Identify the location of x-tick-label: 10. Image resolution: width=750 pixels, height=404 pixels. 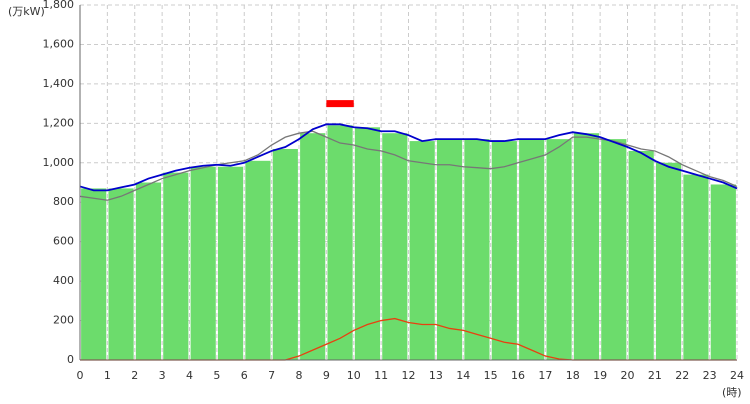
(354, 375).